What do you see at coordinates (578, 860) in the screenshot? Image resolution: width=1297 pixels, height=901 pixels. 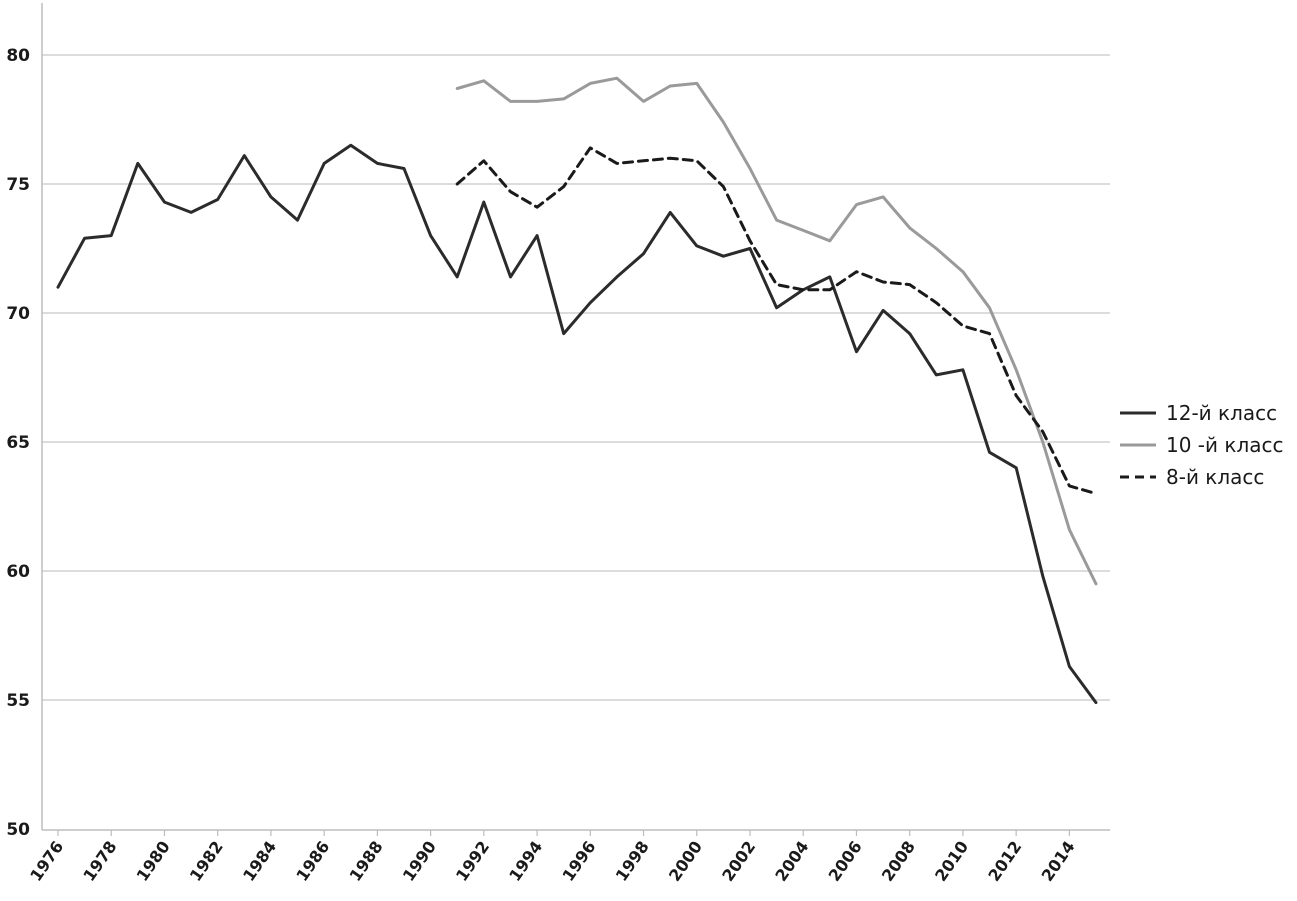 I see `x-tick-label: 1996` at bounding box center [578, 860].